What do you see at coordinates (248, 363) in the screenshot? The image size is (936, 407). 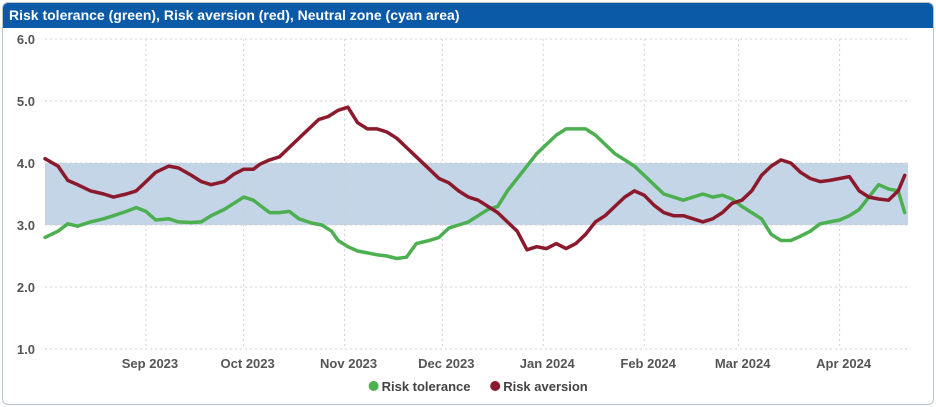 I see `x-tick-label: Oct 2023` at bounding box center [248, 363].